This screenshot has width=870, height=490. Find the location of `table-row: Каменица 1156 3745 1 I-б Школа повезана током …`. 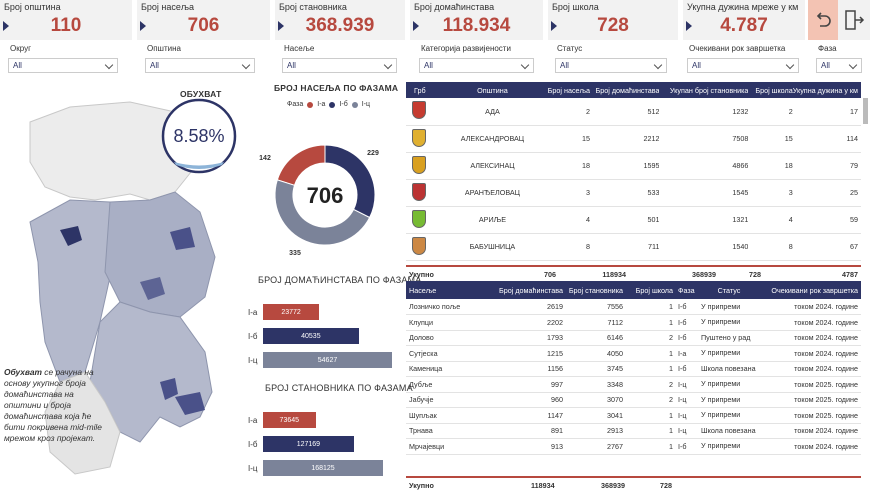

table-row: Каменица 1156 3745 1 I-б Школа повезана током … is located at coordinates (633, 369).